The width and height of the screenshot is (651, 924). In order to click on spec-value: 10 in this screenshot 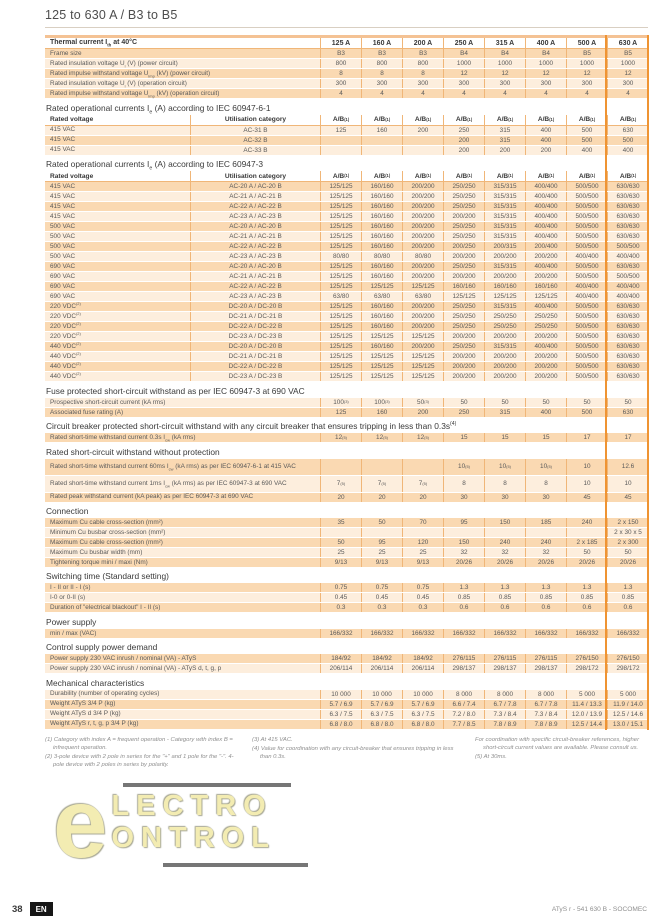, I will do `click(627, 483)`.